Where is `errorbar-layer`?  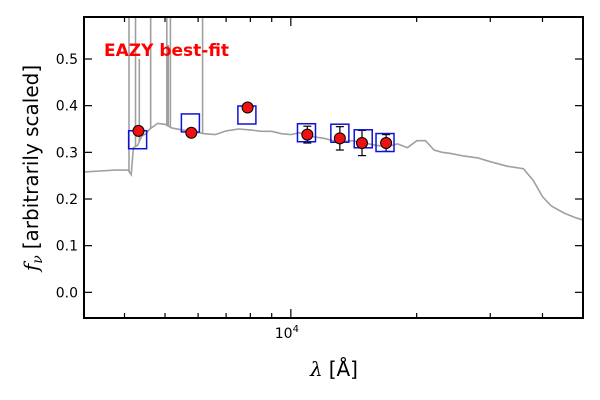
errorbar-layer is located at coordinates (262, 130).